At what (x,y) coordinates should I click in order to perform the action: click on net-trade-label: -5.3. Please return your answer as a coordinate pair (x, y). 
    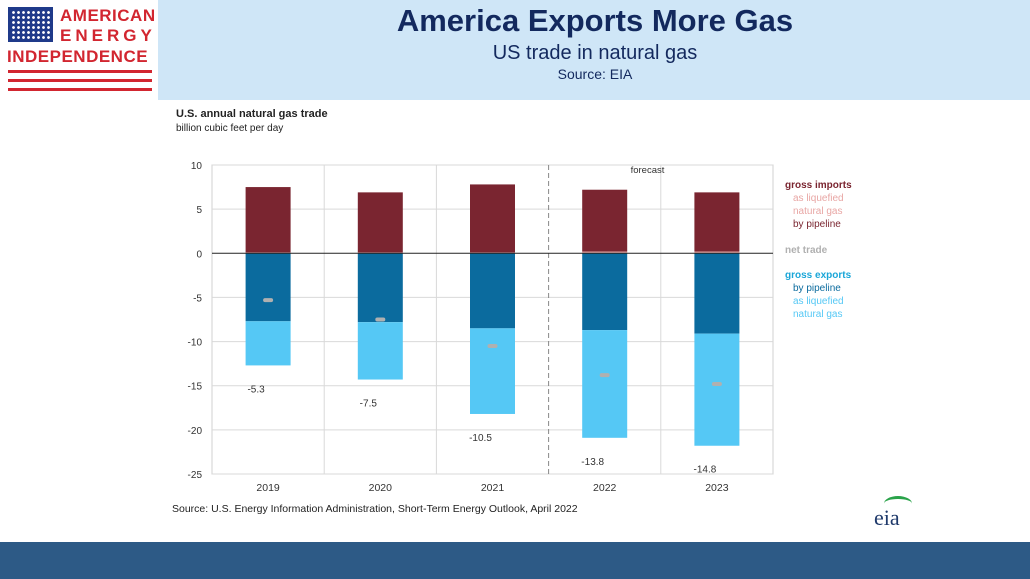
    Looking at the image, I should click on (256, 389).